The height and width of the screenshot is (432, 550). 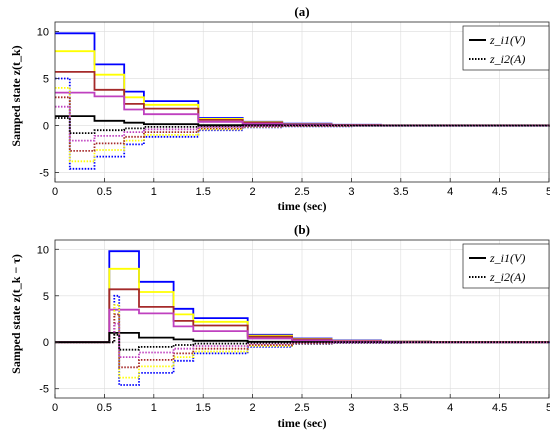 I want to click on chart-title: (b), so click(x=302, y=229).